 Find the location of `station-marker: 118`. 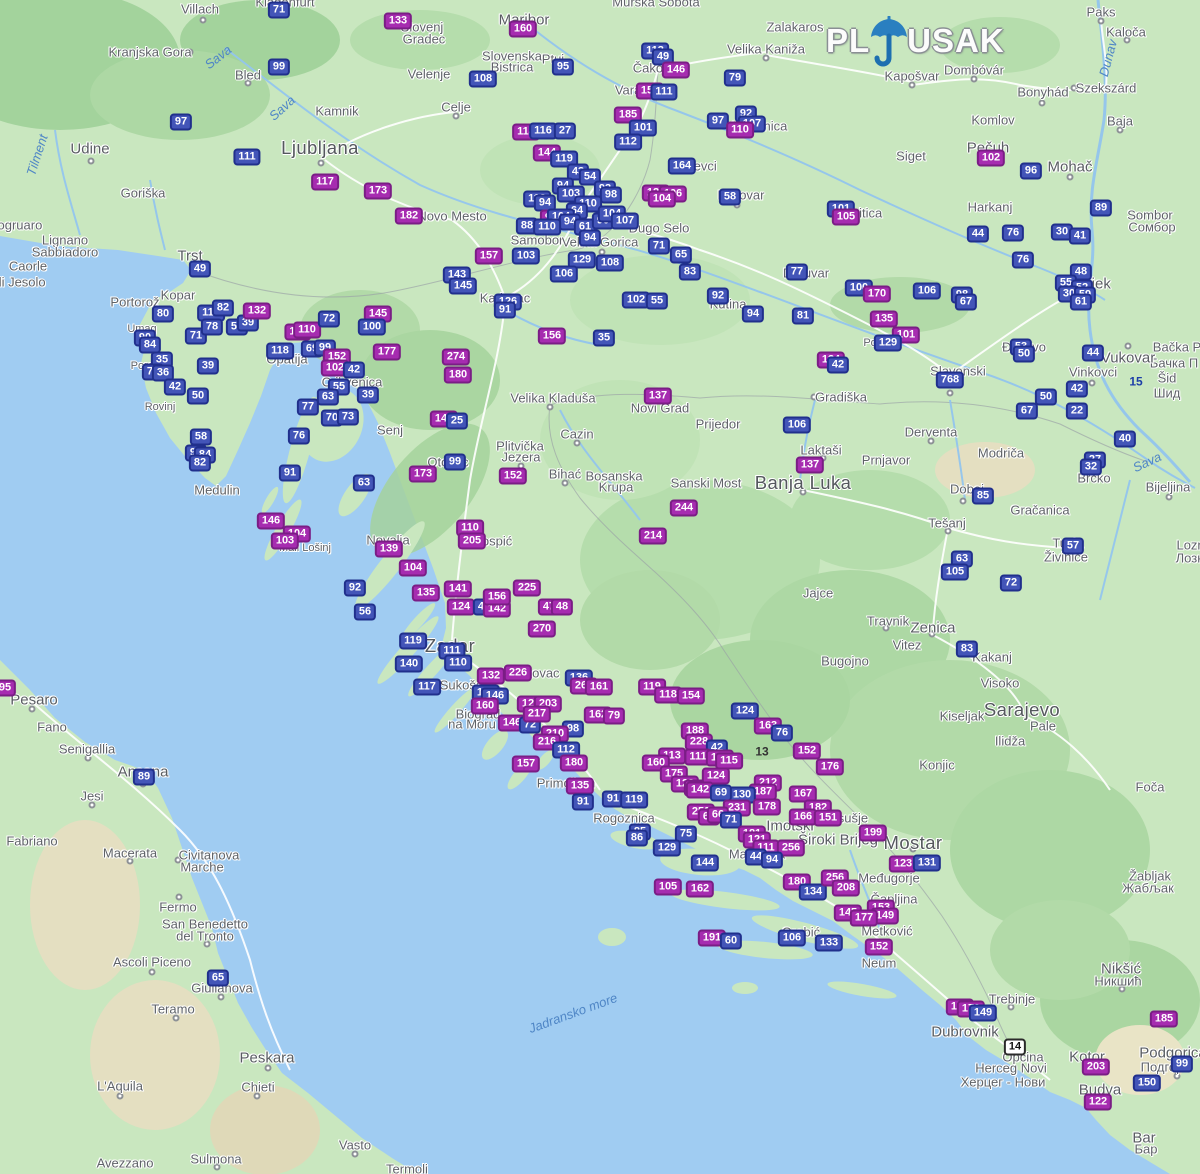

station-marker: 118 is located at coordinates (668, 695).